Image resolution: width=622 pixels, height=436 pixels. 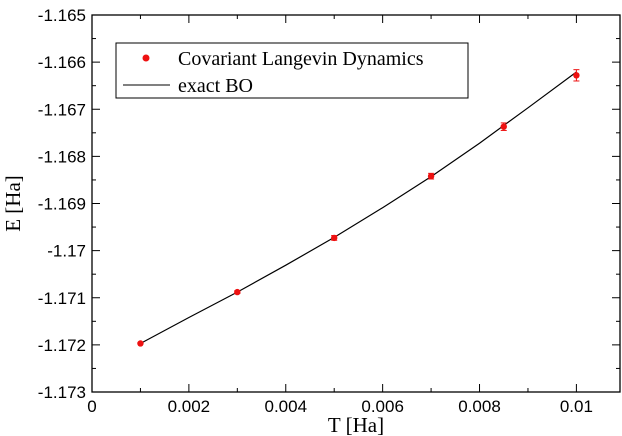 I want to click on legend-label-exact-bo: exact BO, so click(x=215, y=86).